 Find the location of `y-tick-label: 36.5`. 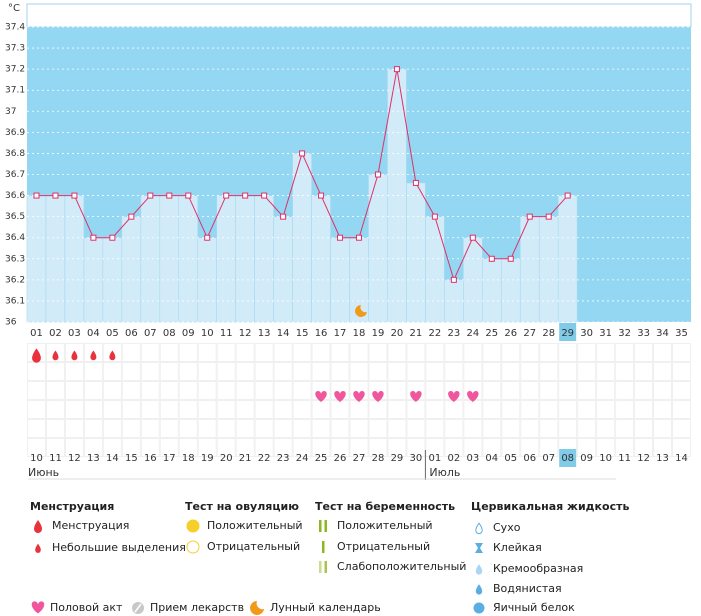

y-tick-label: 36.5 is located at coordinates (15, 217).